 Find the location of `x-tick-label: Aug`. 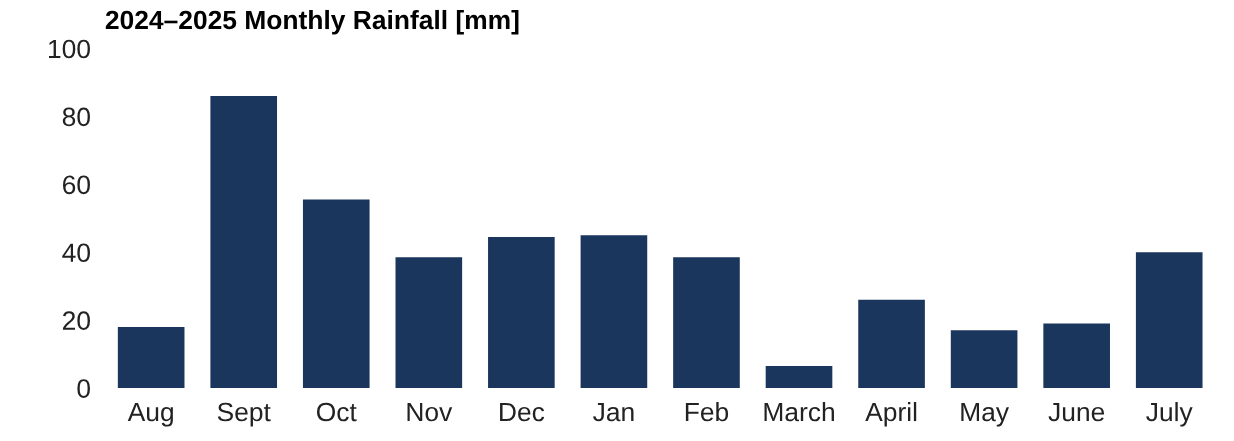

x-tick-label: Aug is located at coordinates (150, 414).